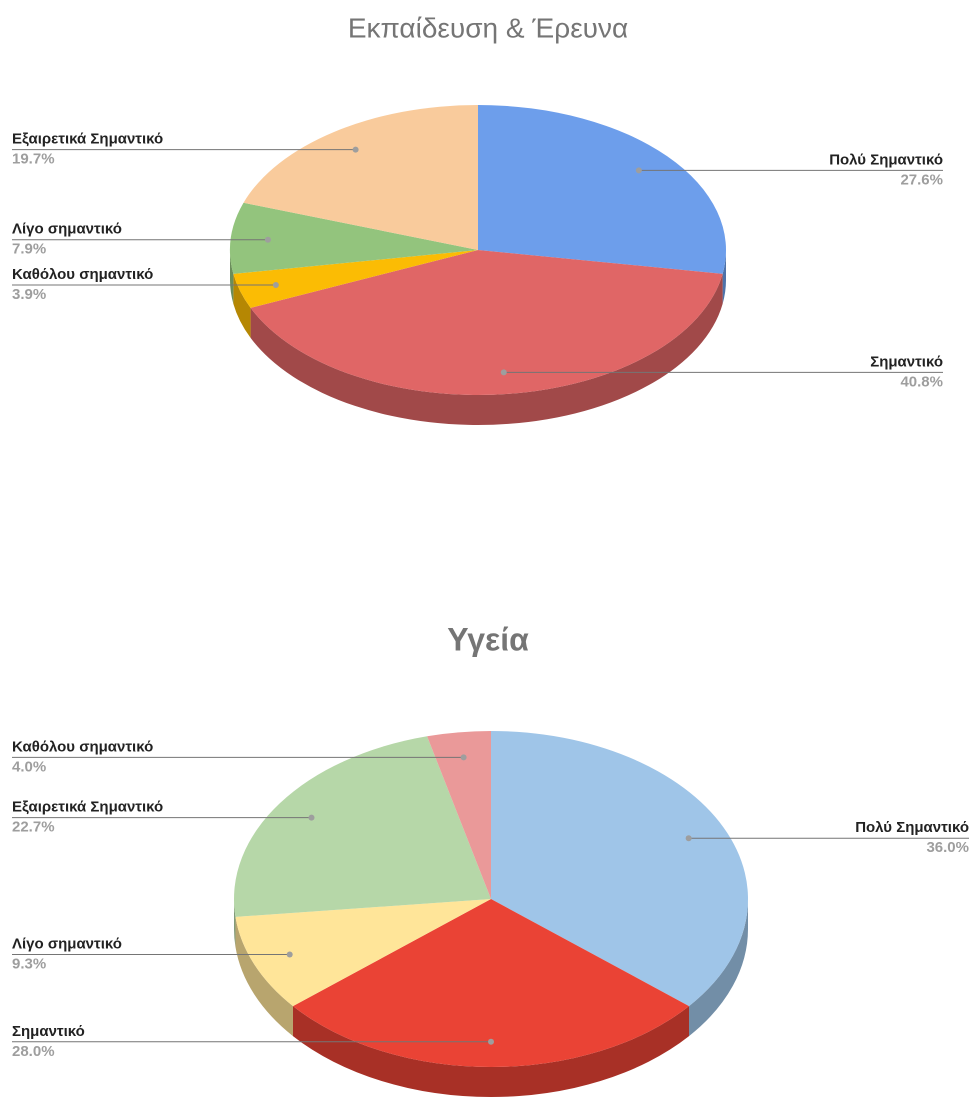  What do you see at coordinates (33, 159) in the screenshot?
I see `label-value: 19.7%` at bounding box center [33, 159].